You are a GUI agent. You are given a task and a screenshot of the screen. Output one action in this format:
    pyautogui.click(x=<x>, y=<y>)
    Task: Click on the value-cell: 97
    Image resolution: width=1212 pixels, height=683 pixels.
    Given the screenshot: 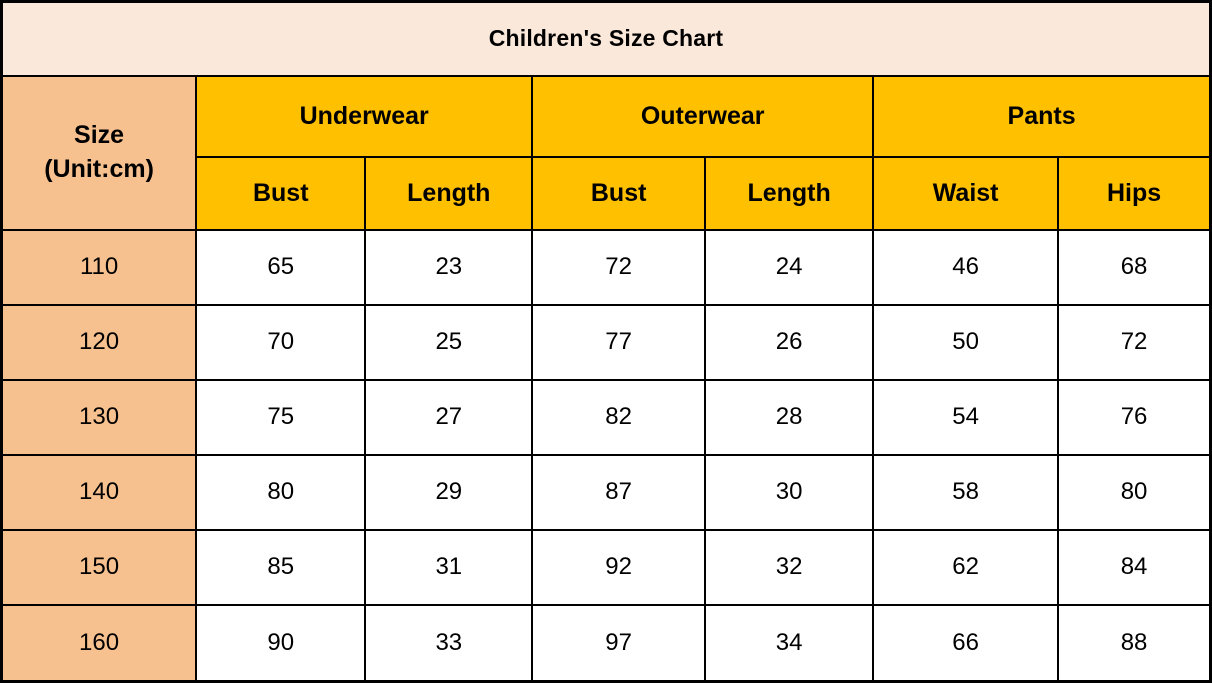 What is the action you would take?
    pyautogui.click(x=619, y=643)
    